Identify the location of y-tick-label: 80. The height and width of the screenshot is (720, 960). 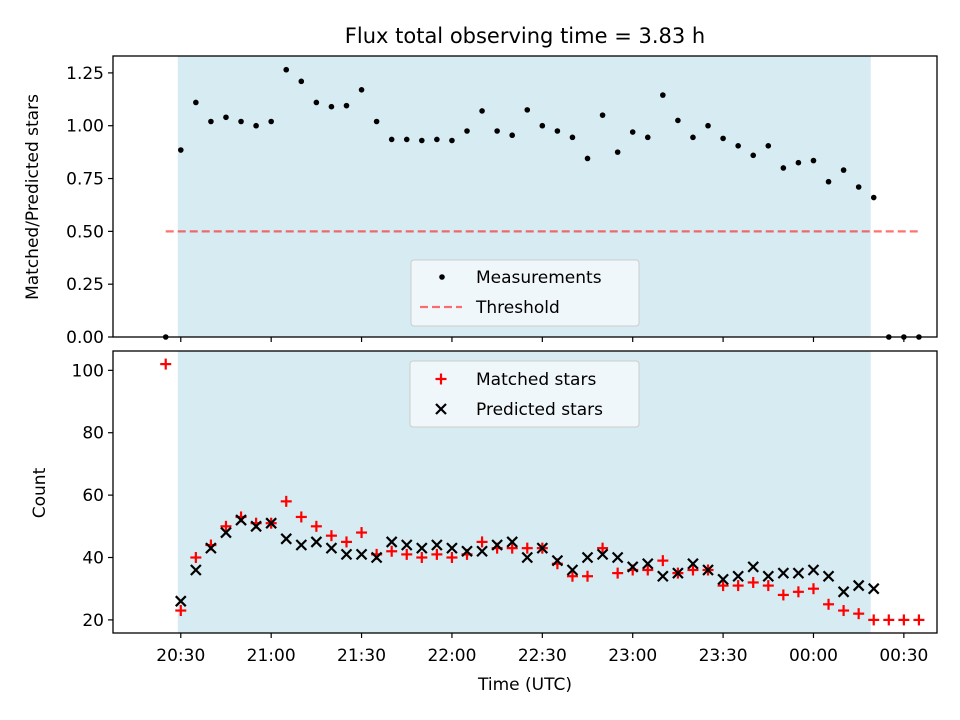
(93, 434).